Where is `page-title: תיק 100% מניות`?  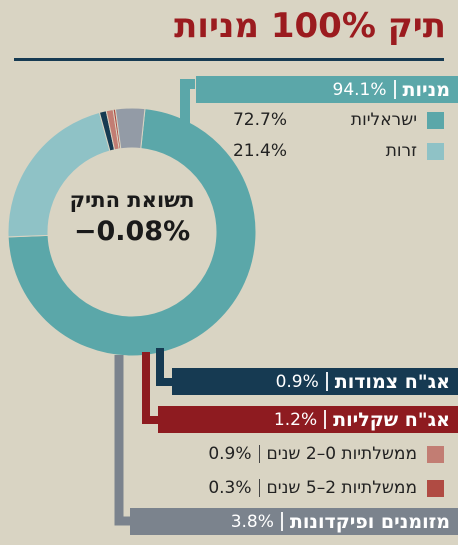
page-title: תיק 100% מניות is located at coordinates (310, 26).